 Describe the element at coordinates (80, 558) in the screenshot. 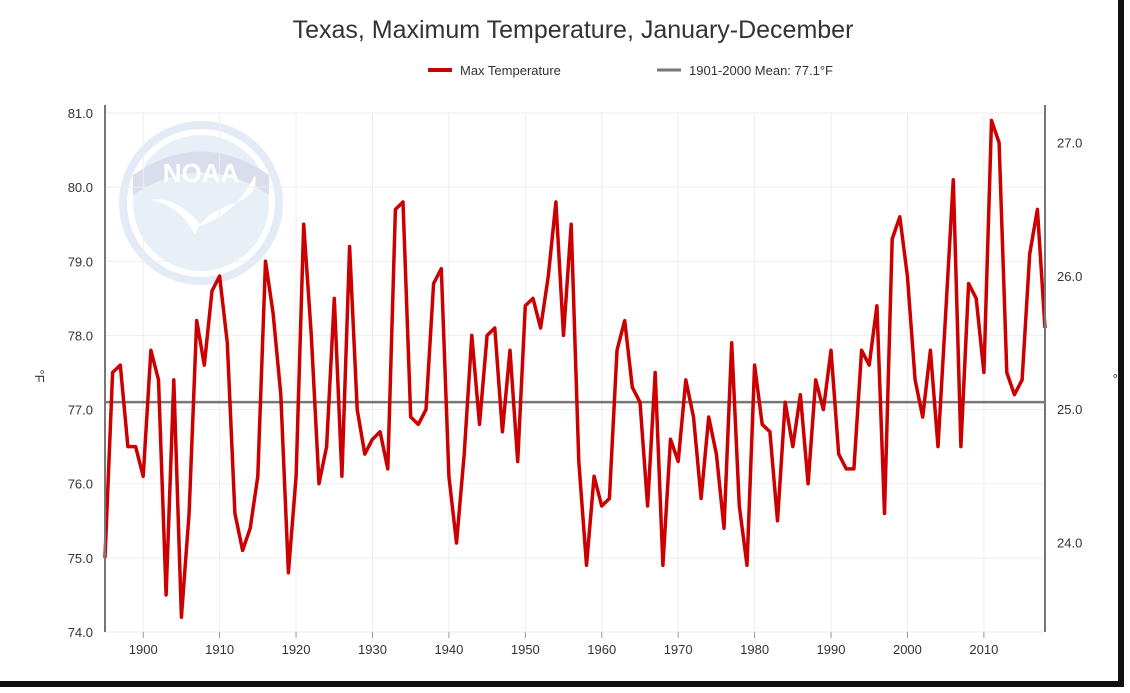

I see `y-tick-label: 75.0` at that location.